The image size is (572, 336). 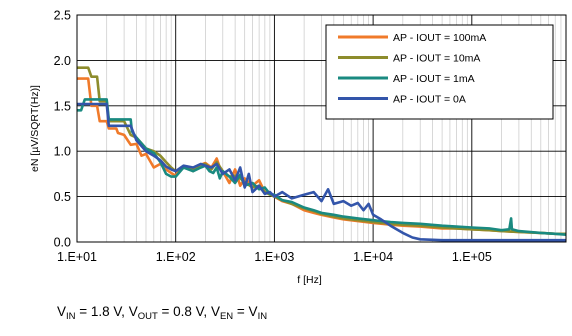 I want to click on y-tick-label: 2.0, so click(x=62, y=61).